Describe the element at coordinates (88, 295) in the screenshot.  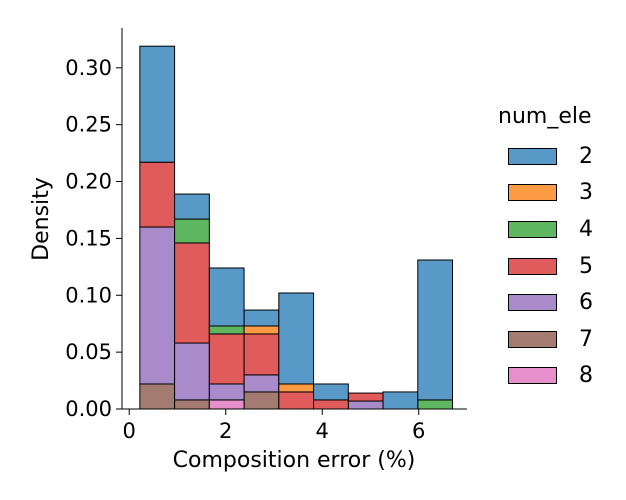
I see `y-tick-label: 0.10` at that location.